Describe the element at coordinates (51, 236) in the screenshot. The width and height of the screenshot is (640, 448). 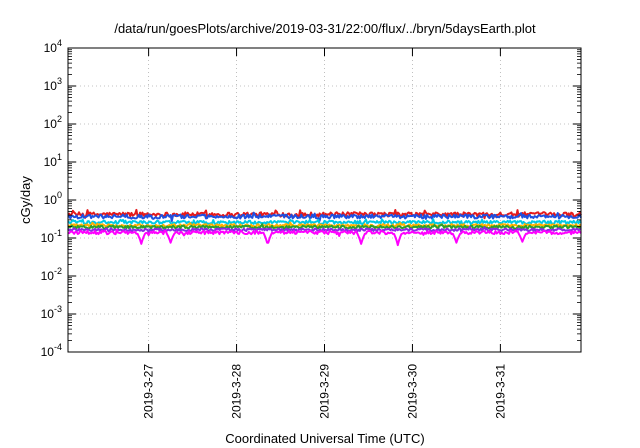
I see `y-tick-label: 10⁻¹` at that location.